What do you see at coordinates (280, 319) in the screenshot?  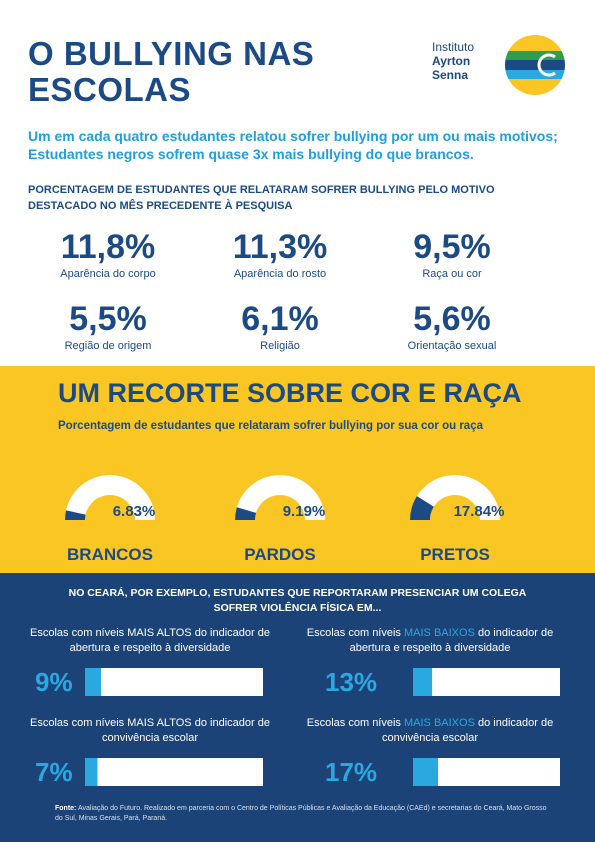 I see `stat-value: 6,1%` at bounding box center [280, 319].